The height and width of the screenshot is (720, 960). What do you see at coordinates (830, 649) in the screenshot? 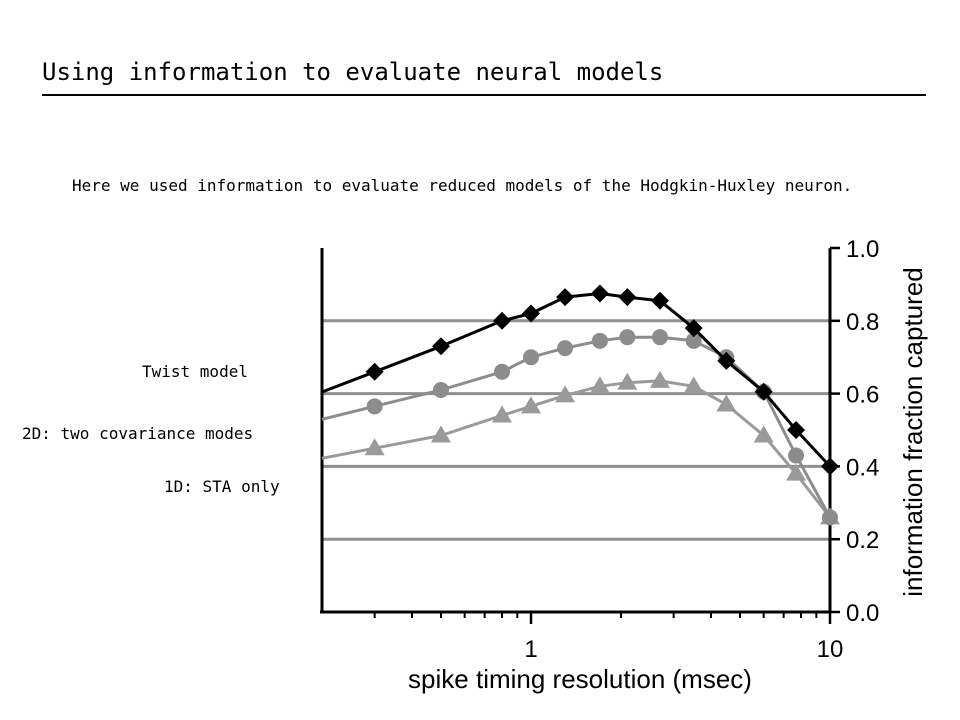
I see `x-tick-label: 10` at bounding box center [830, 649].